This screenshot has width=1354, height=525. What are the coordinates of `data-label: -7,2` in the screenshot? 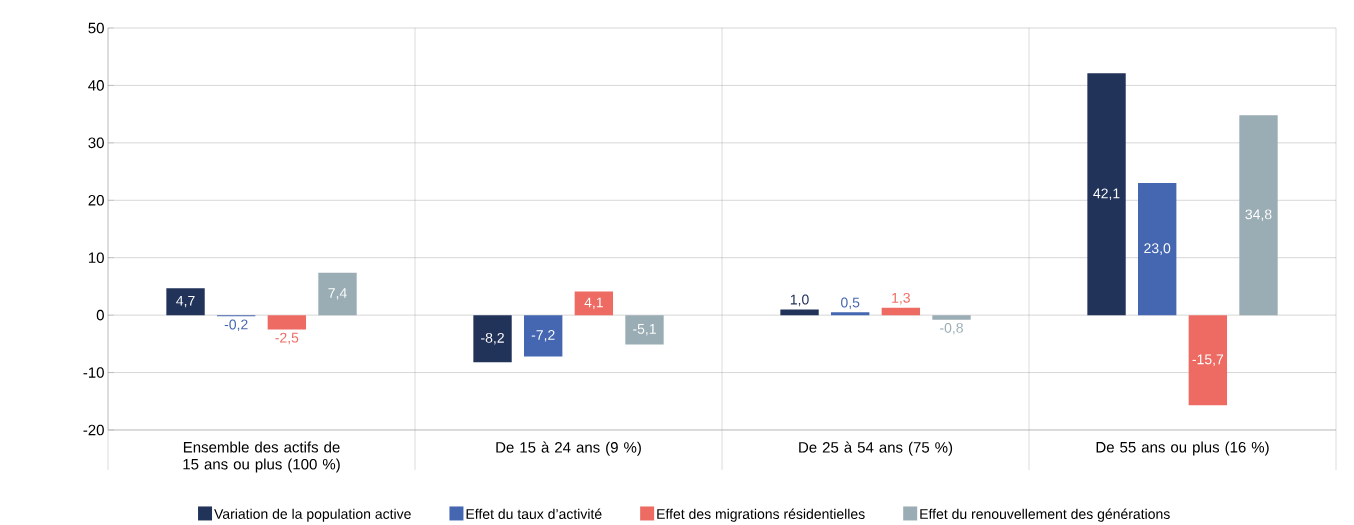 It's located at (543, 336).